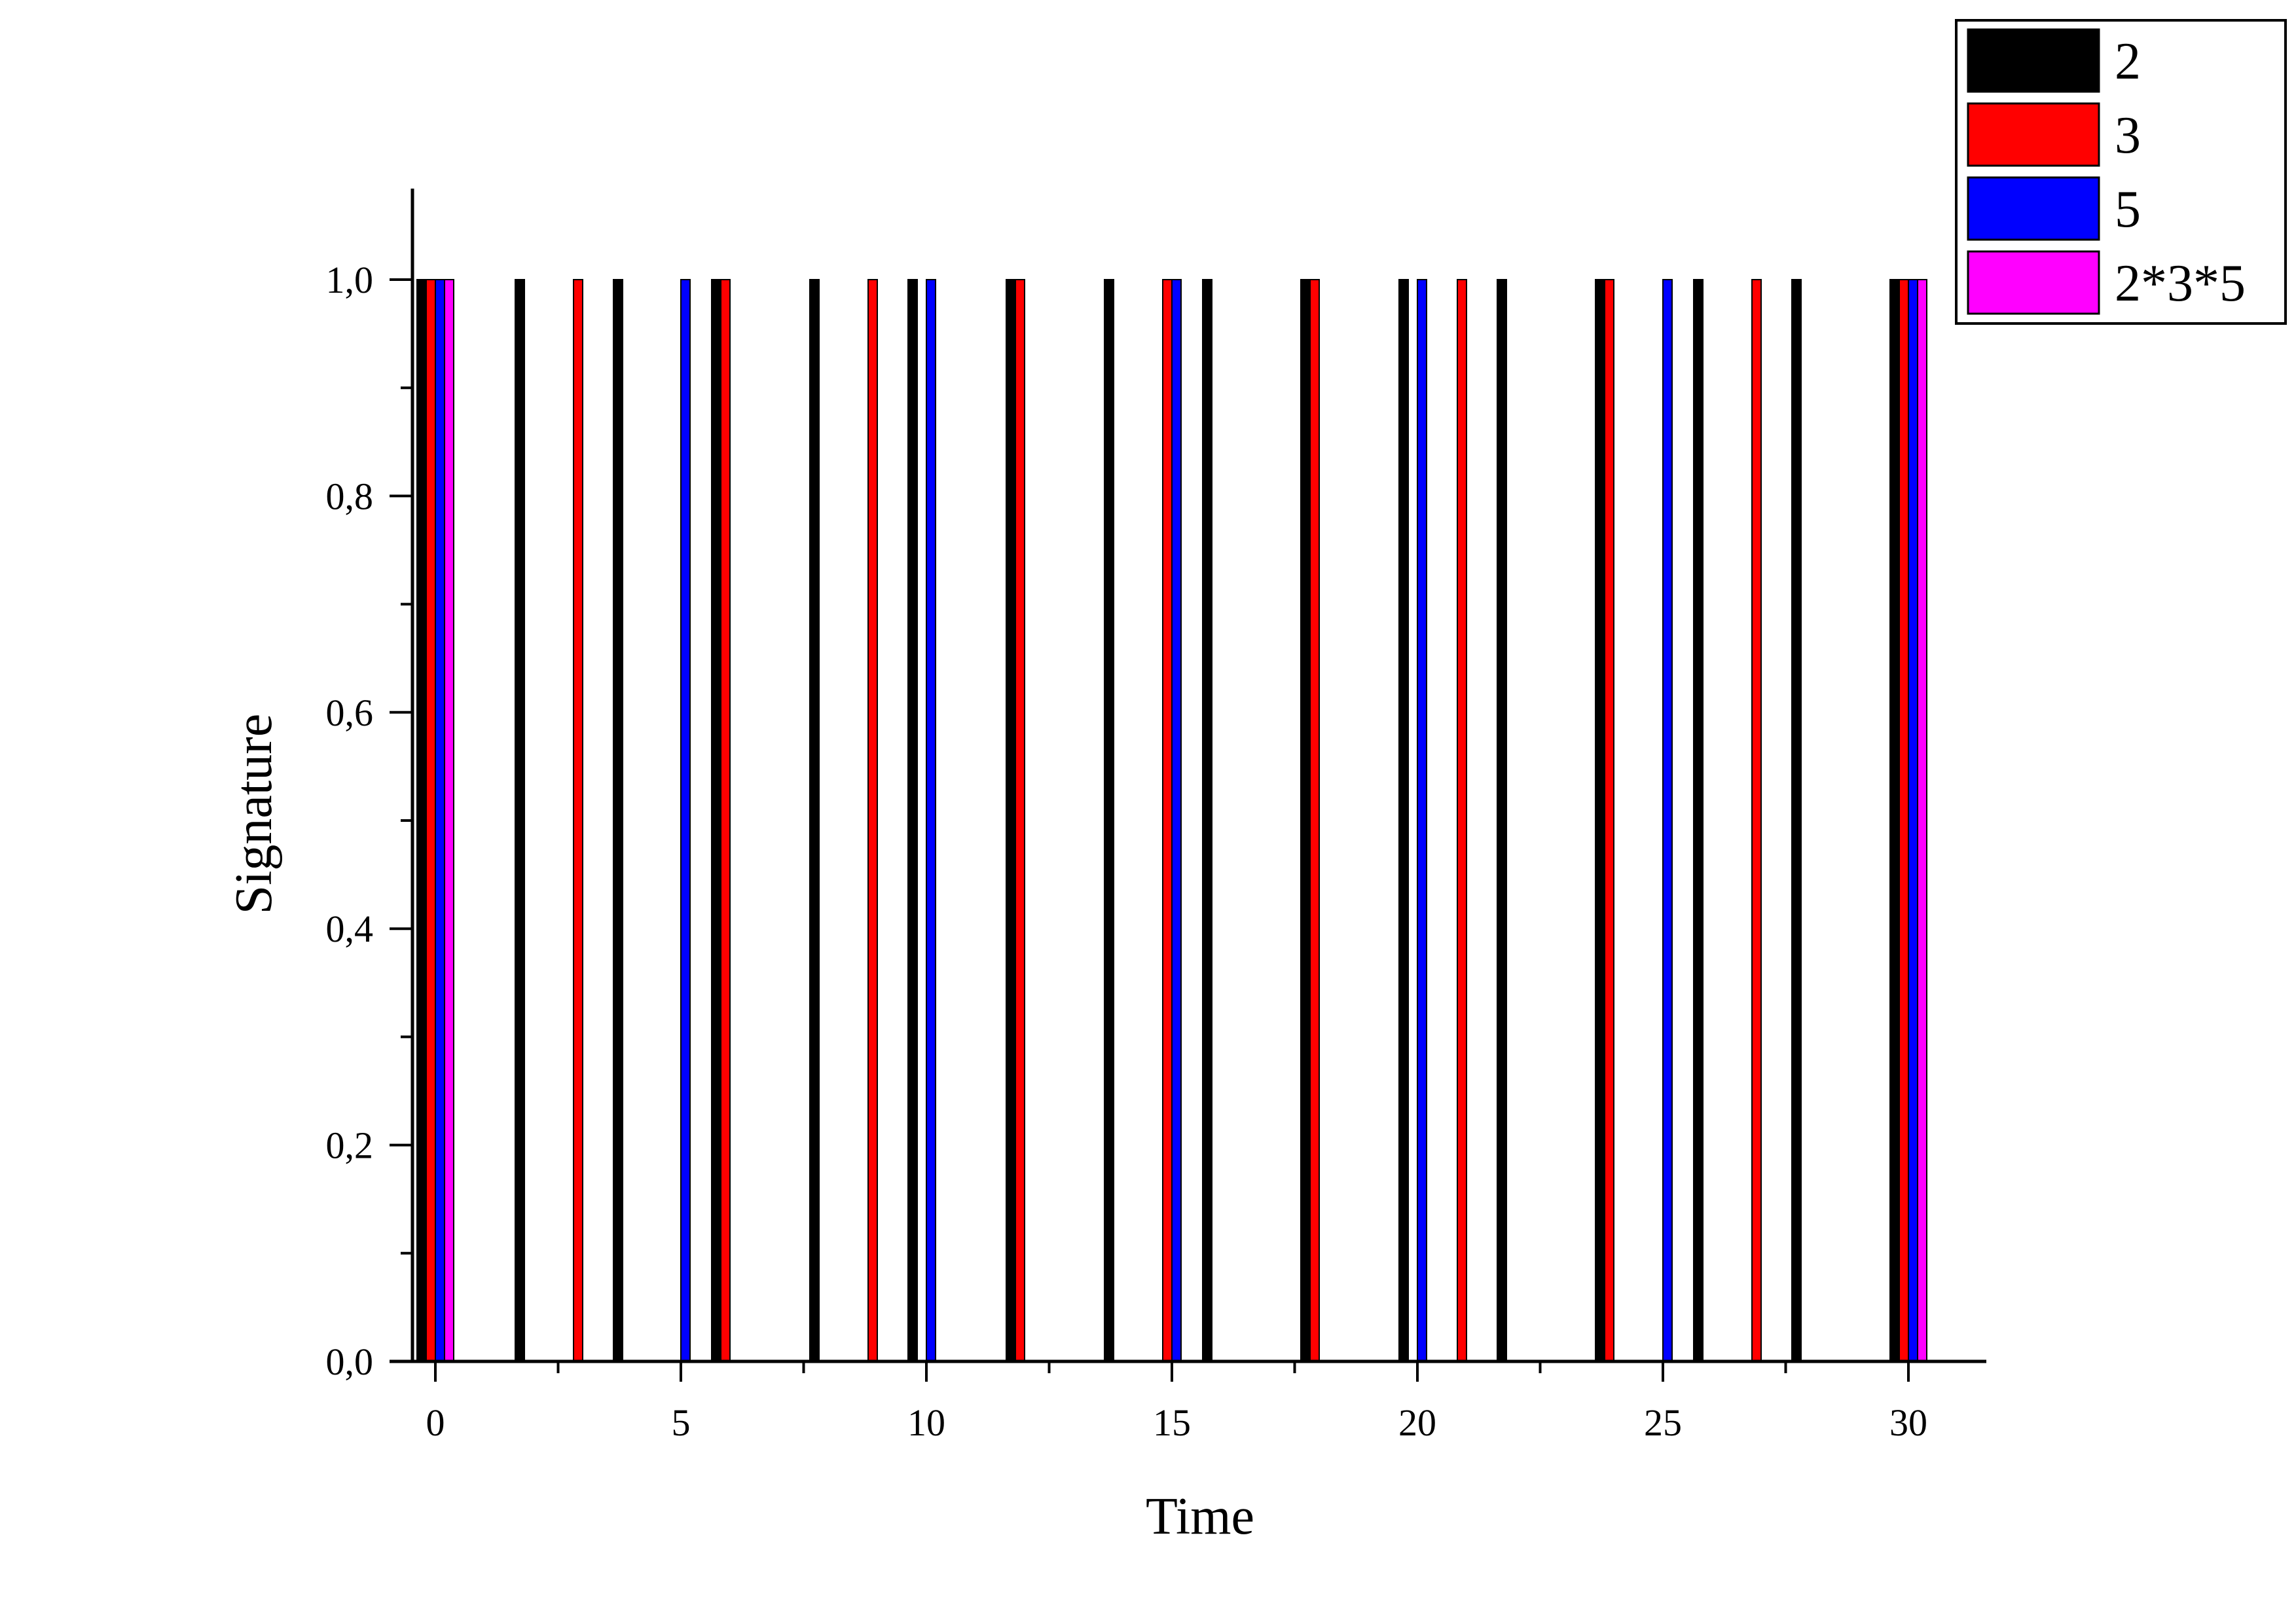 The height and width of the screenshot is (1624, 2296). I want to click on x-tick-label: 30, so click(1908, 1422).